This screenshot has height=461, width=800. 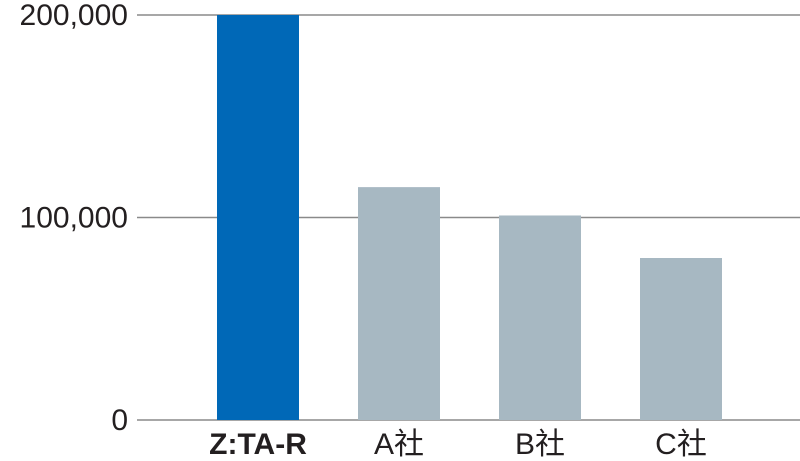 What do you see at coordinates (119, 420) in the screenshot?
I see `y-tick-label: 0` at bounding box center [119, 420].